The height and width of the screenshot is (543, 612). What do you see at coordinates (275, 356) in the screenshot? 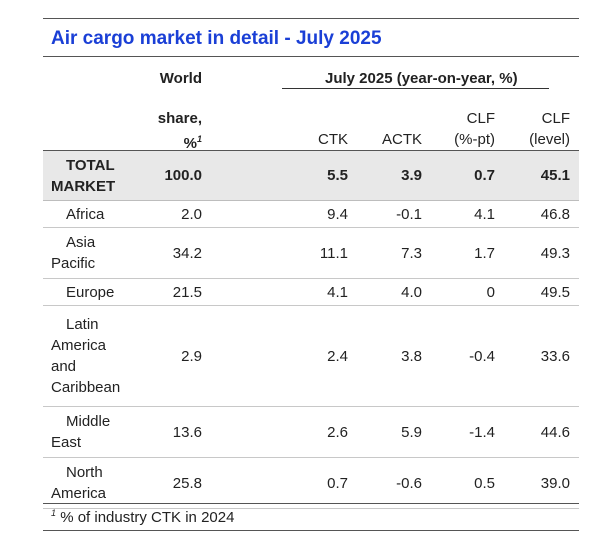
I see `region-ctk: 2.4` at bounding box center [275, 356].